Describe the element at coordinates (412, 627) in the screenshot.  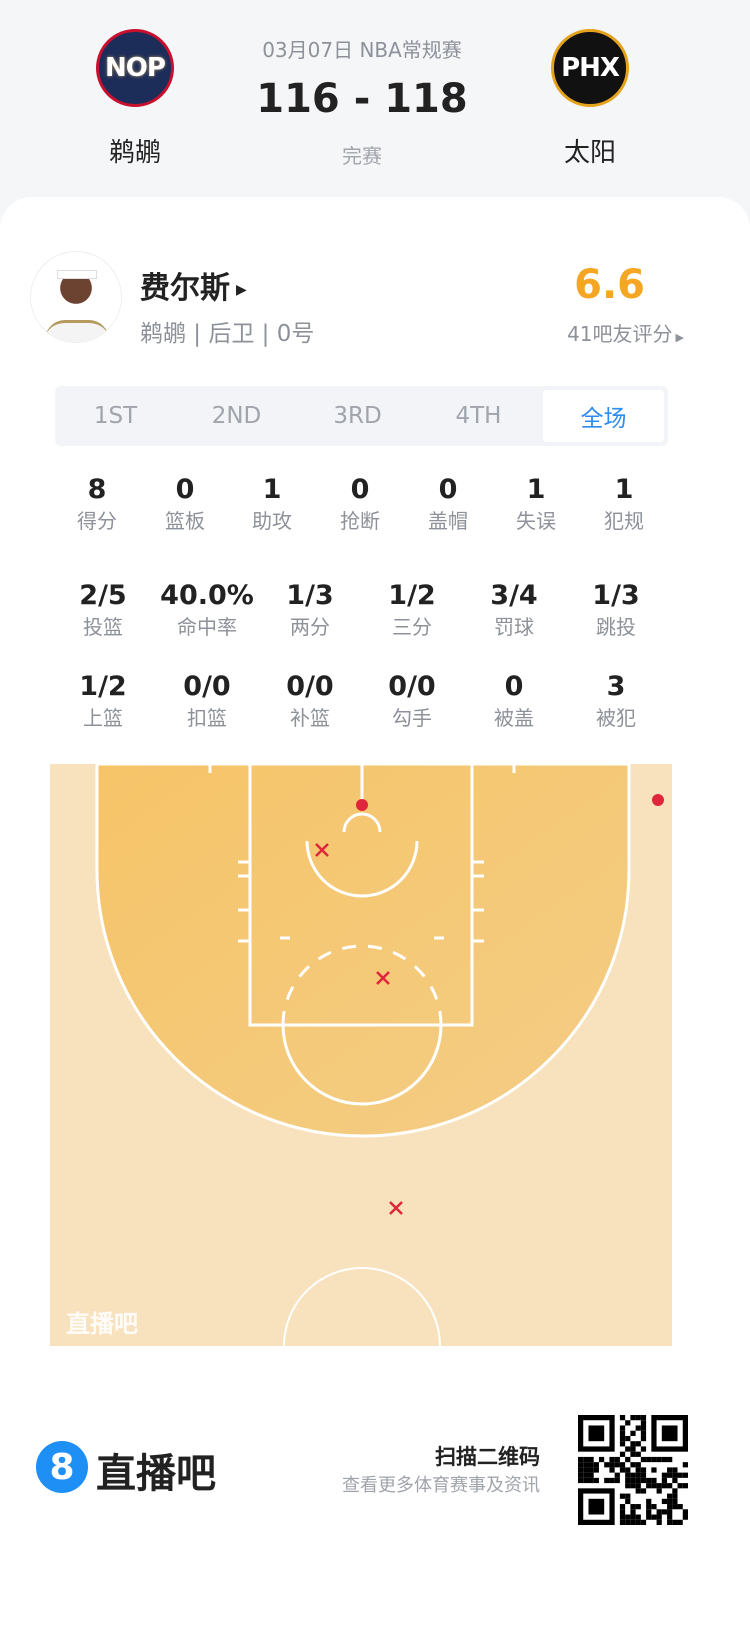
I see `stat-label: 三分` at that location.